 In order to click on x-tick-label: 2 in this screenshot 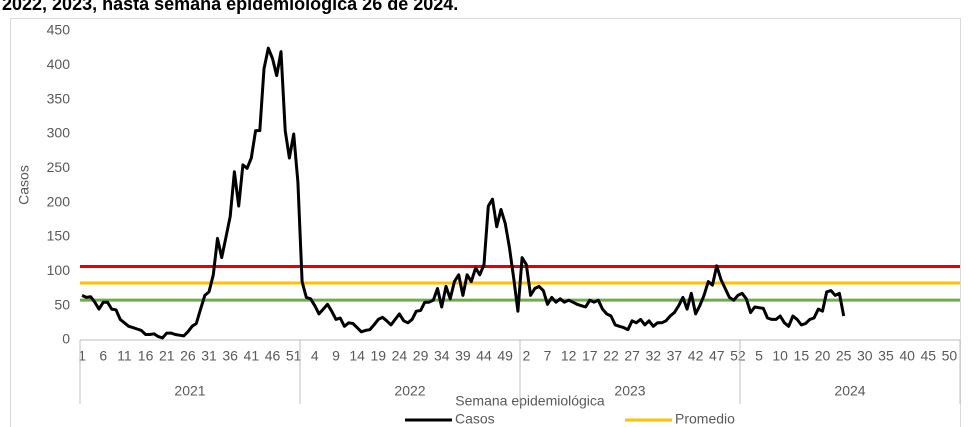, I will do `click(526, 356)`.